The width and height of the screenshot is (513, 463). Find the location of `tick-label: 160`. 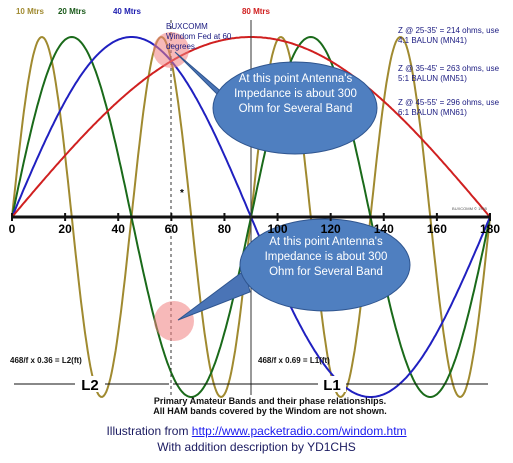

tick-label: 160 is located at coordinates (437, 229).